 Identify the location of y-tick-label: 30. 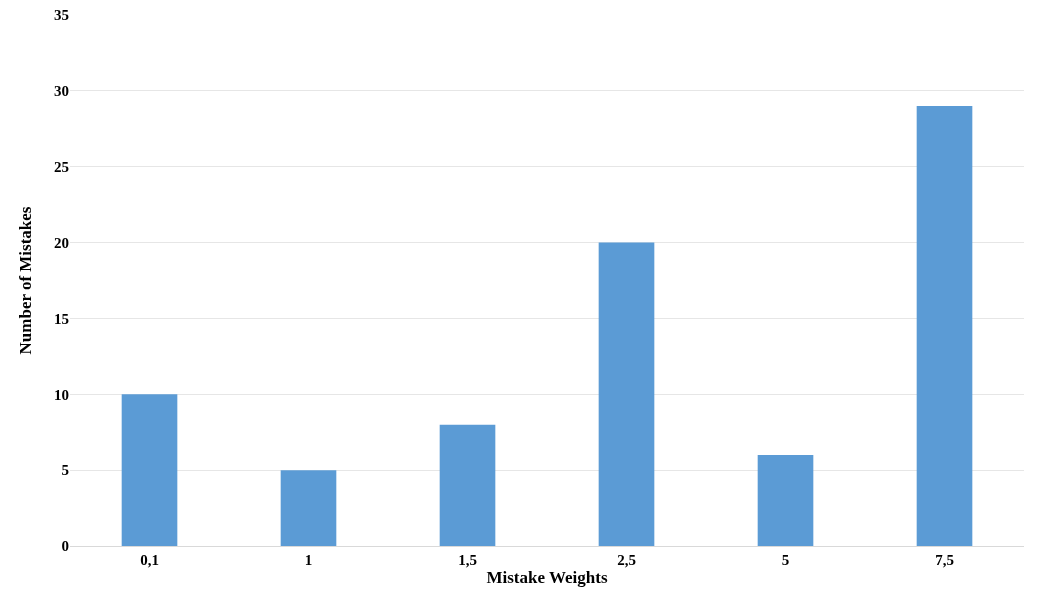
(61, 91).